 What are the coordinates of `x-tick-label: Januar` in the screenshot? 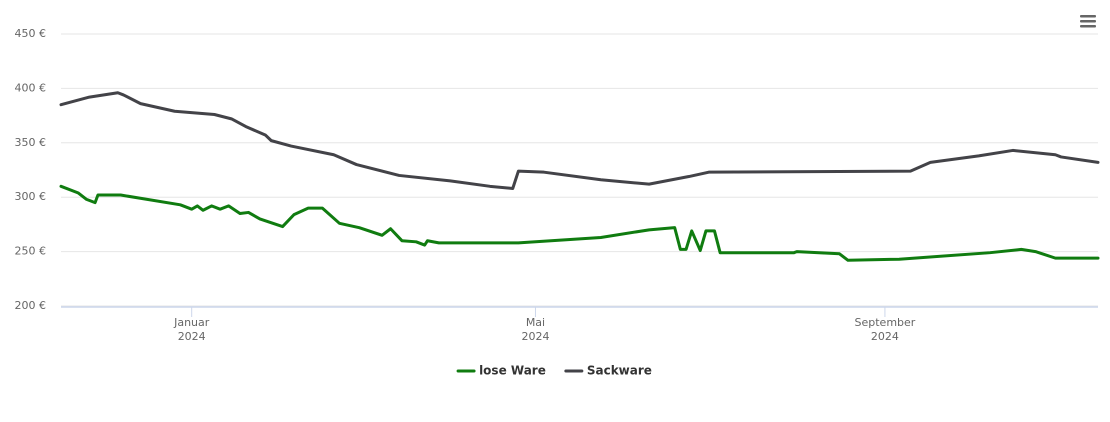 It's located at (191, 322).